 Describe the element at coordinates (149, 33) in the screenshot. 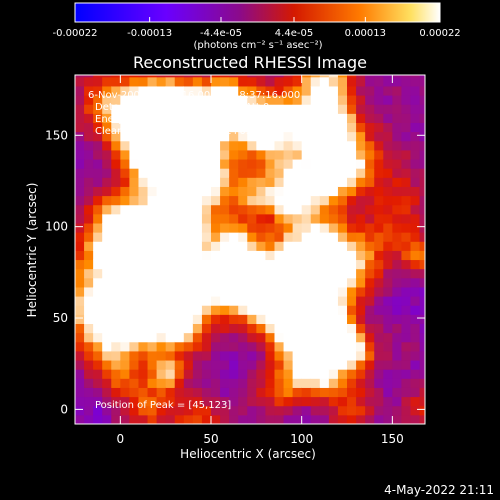

I see `colorbar-tick-label: -0.00013` at that location.